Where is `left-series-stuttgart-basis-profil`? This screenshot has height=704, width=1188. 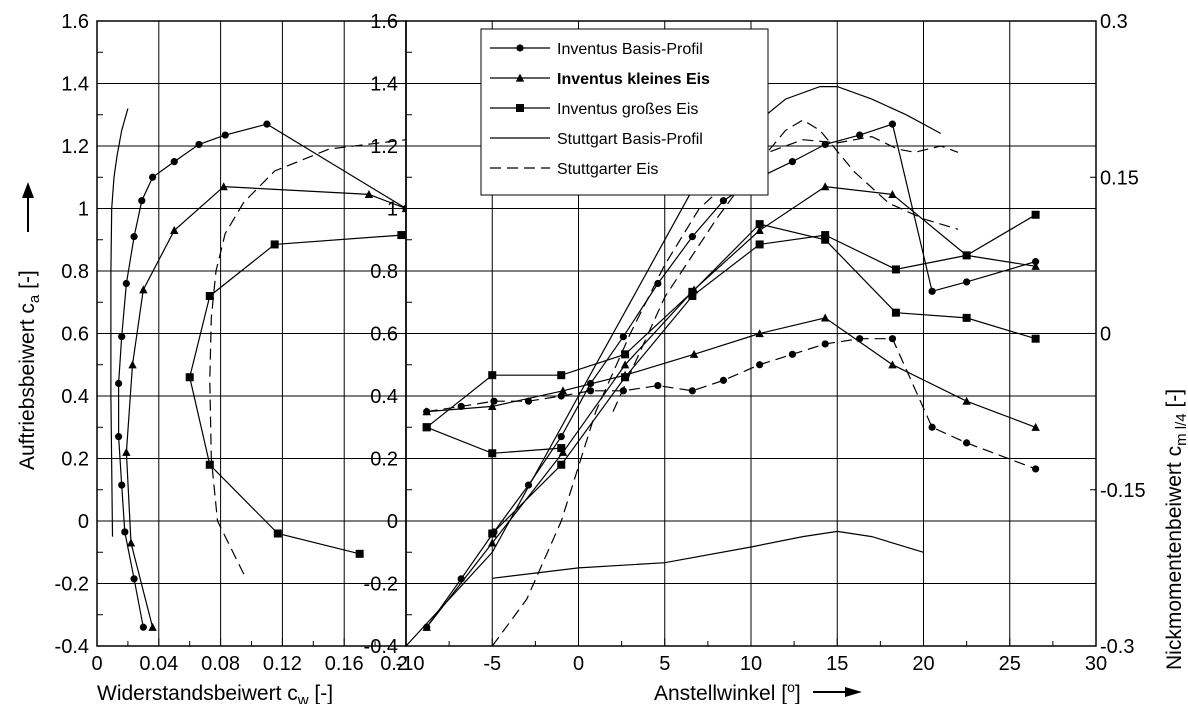
left-series-stuttgart-basis-profil is located at coordinates (119, 322).